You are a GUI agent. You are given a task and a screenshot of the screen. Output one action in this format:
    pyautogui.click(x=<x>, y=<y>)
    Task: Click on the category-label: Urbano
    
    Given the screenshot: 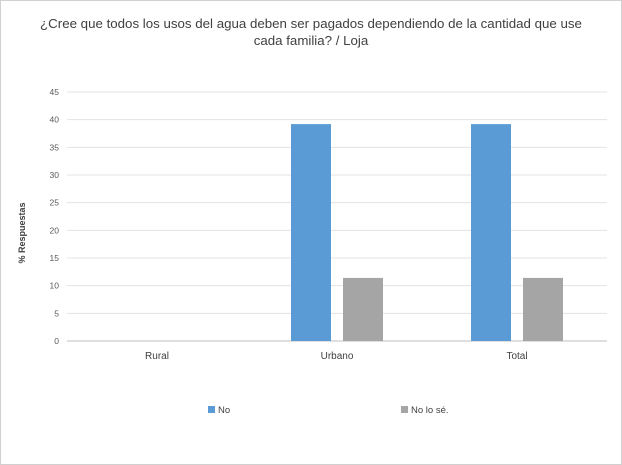 What is the action you would take?
    pyautogui.click(x=337, y=356)
    